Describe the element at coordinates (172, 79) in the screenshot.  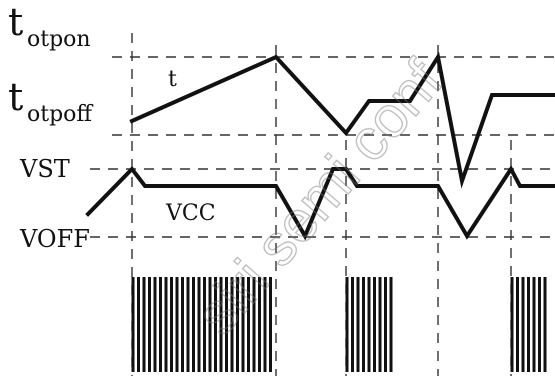
I see `label-t: t` at that location.